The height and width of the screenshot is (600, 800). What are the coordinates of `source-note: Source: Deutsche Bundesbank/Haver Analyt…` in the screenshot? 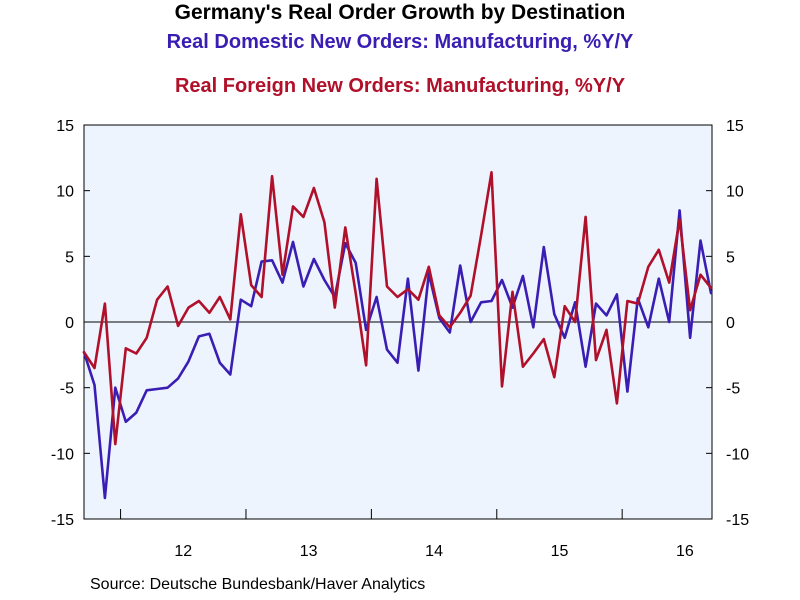 It's located at (258, 584).